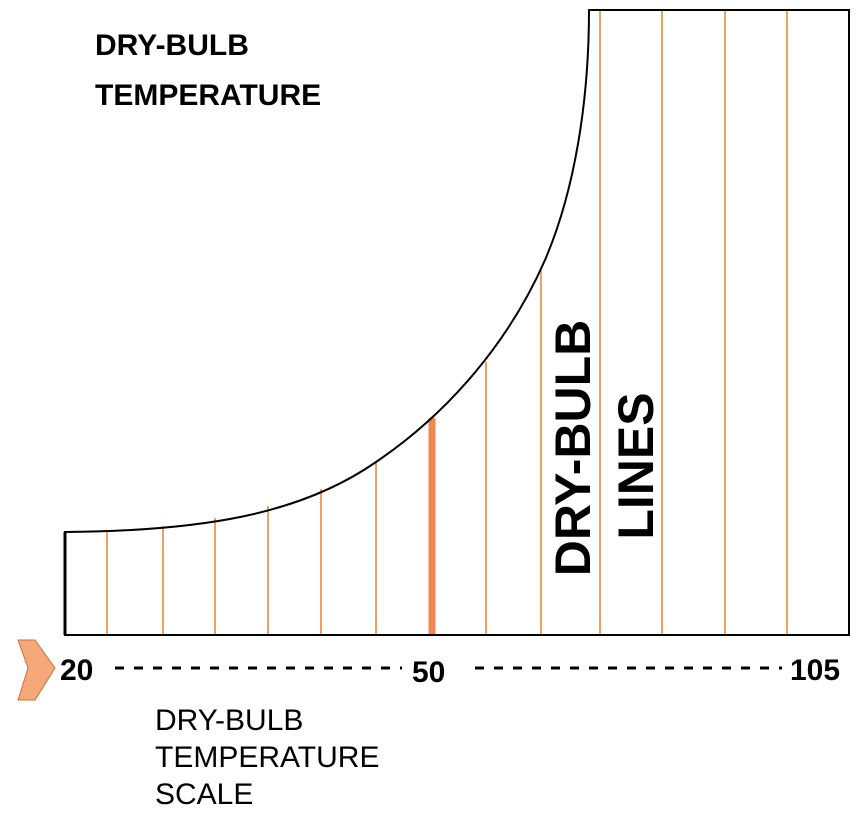  I want to click on title-line: DRY-BULB, so click(172, 45).